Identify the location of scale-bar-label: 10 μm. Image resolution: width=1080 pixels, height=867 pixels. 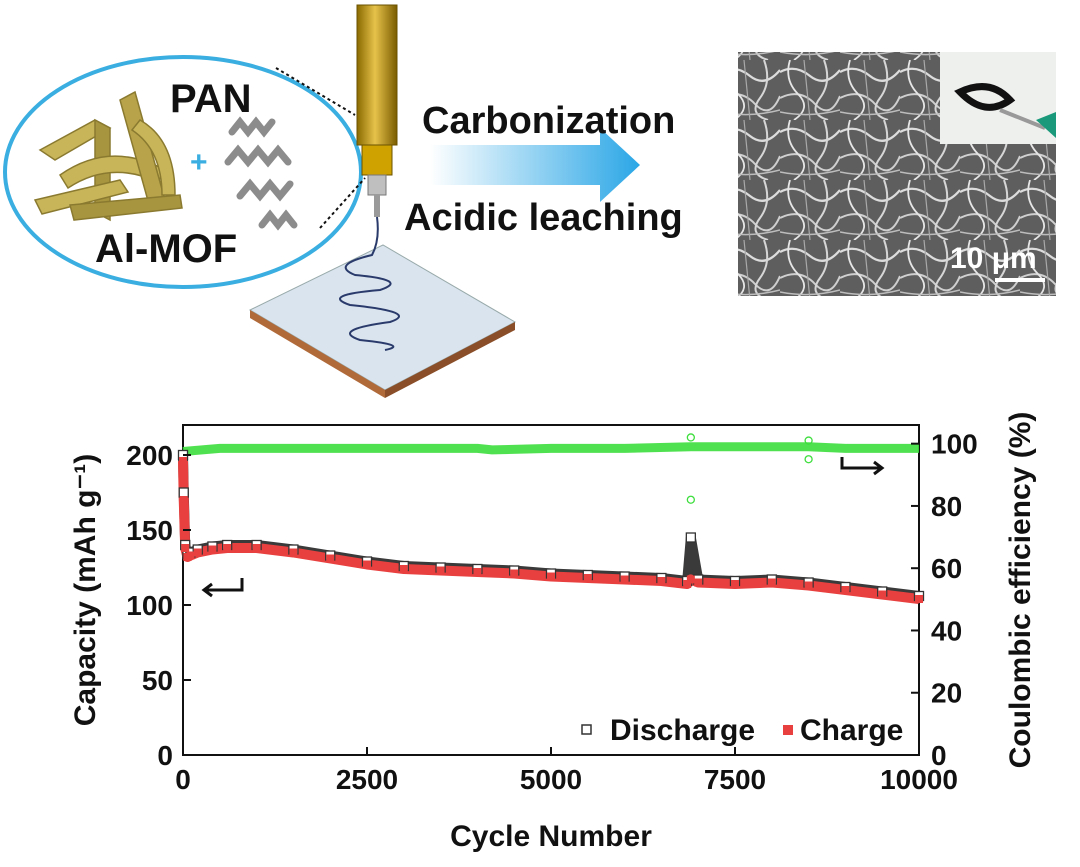
(993, 258).